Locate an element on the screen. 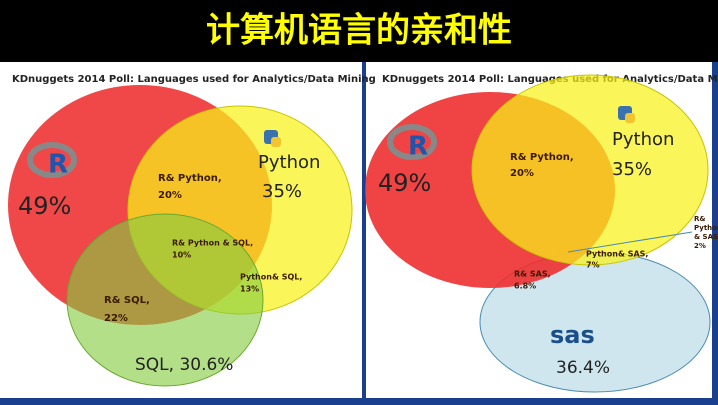  overlap-label: R& SQL, is located at coordinates (127, 300).